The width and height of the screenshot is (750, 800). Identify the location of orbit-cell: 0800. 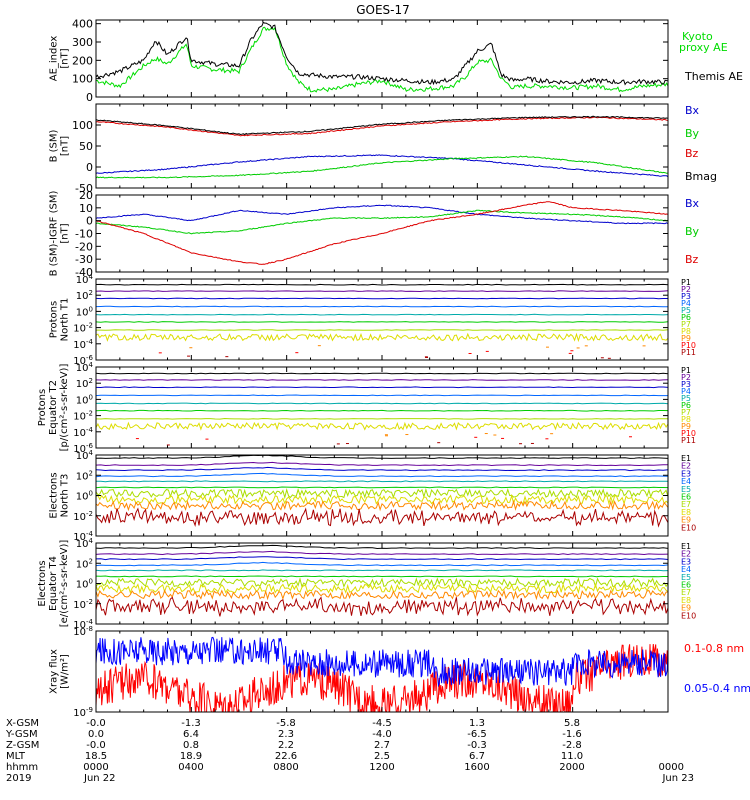
(285, 767).